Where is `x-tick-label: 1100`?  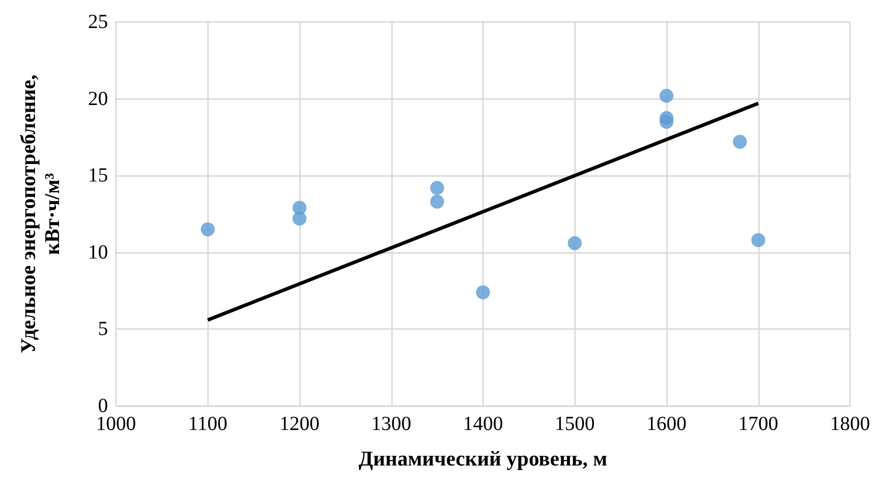
x-tick-label: 1100 is located at coordinates (208, 424).